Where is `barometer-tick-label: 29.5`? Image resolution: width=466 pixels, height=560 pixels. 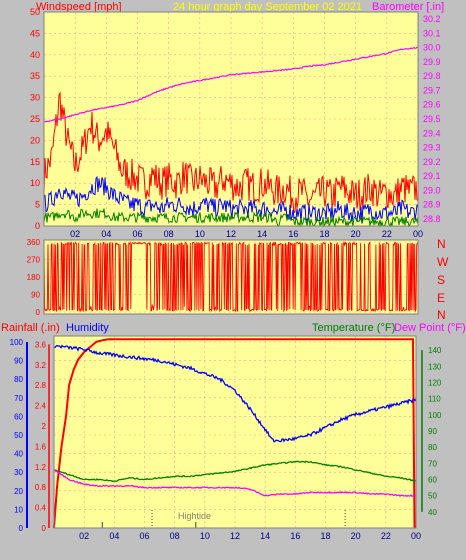 barometer-tick-label: 29.5 is located at coordinates (432, 119).